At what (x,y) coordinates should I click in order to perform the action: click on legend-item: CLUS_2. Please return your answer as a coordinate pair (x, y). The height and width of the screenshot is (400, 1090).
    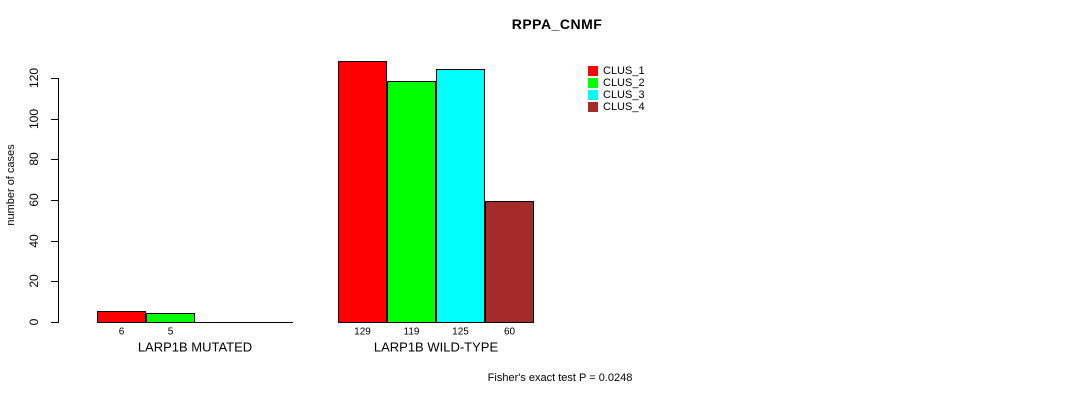
    Looking at the image, I should click on (616, 83).